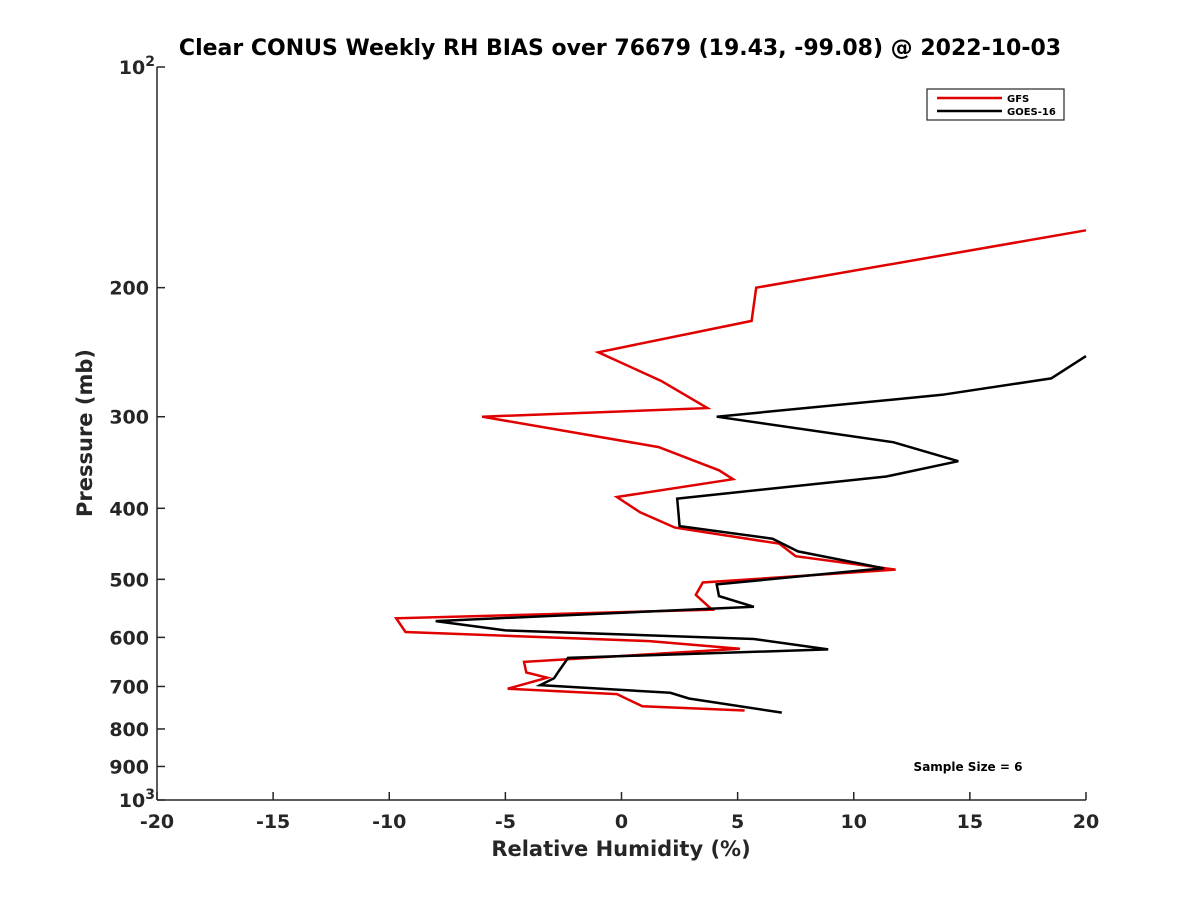 This screenshot has height=900, width=1200. What do you see at coordinates (129, 638) in the screenshot?
I see `y-tick-label-5: 600` at bounding box center [129, 638].